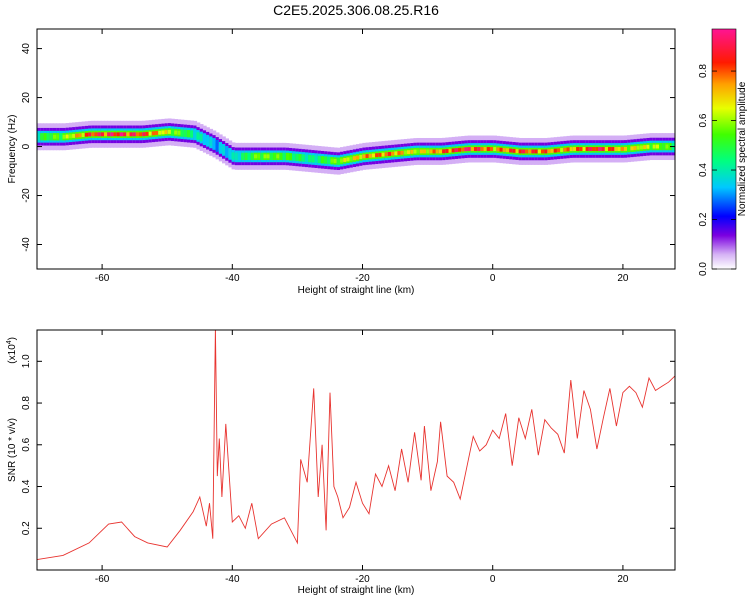 This screenshot has width=750, height=605. I want to click on snr-ytick-label: 0.6, so click(26, 444).